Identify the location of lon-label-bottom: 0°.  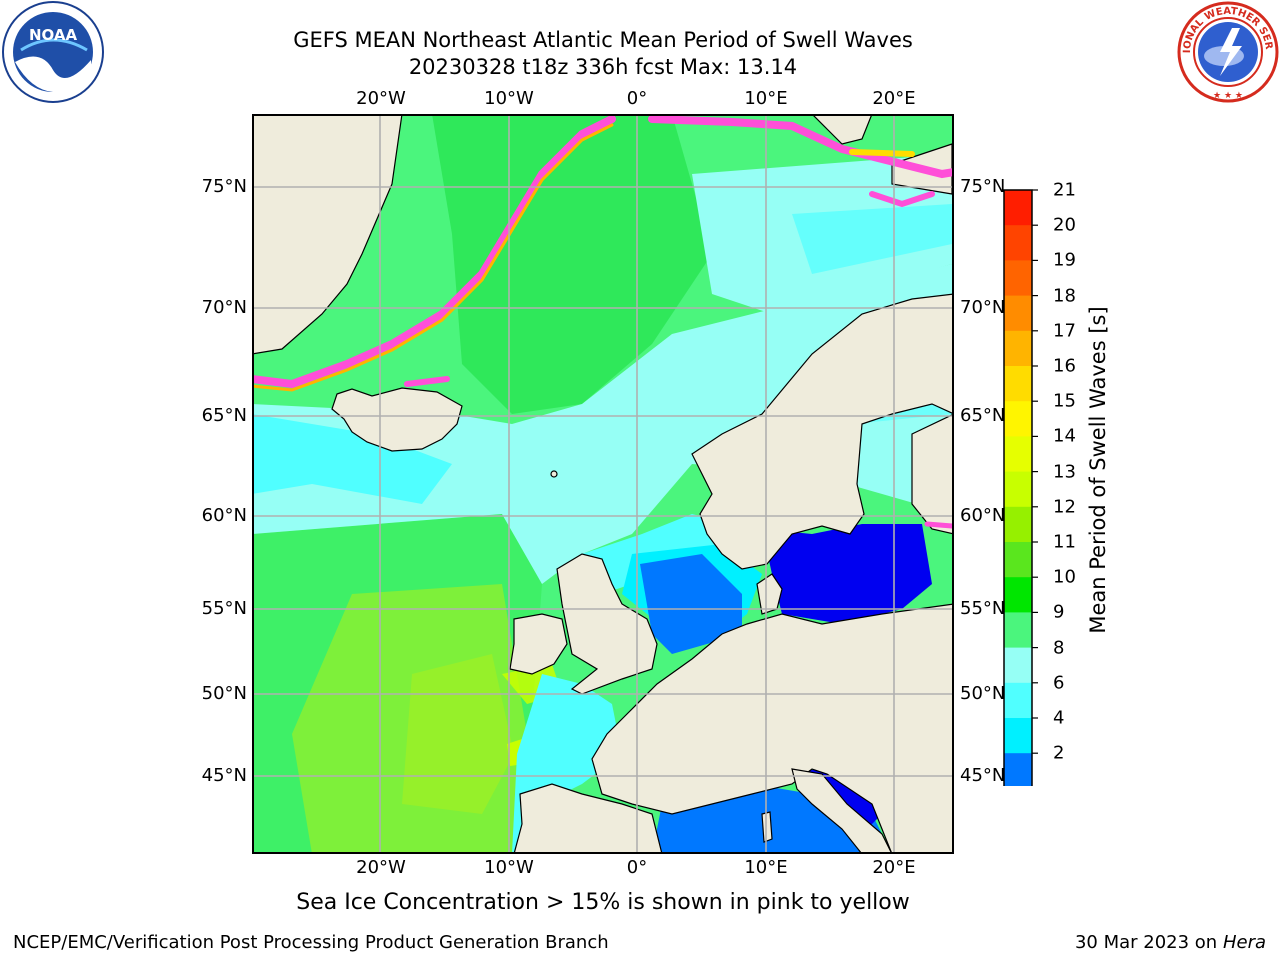
(637, 867).